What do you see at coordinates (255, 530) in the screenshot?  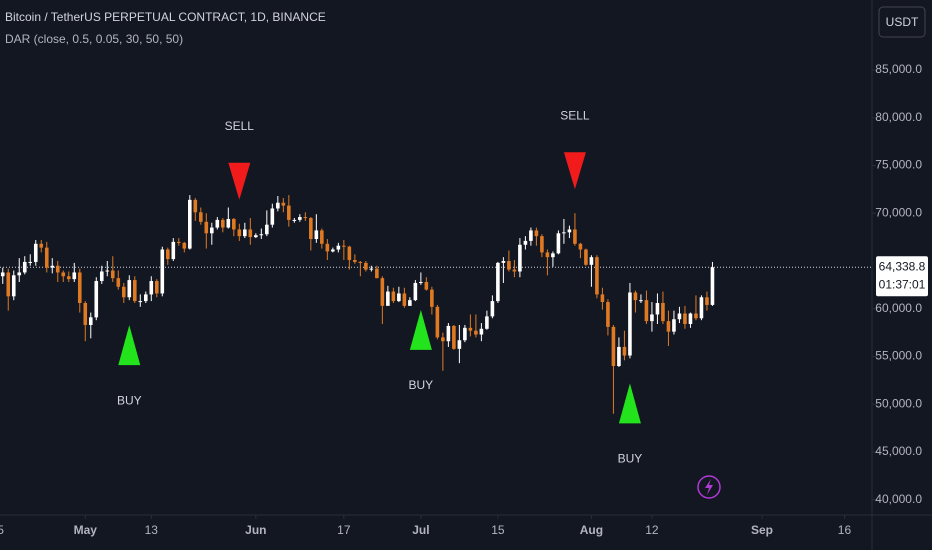 I see `x-tick-label: Jun` at bounding box center [255, 530].